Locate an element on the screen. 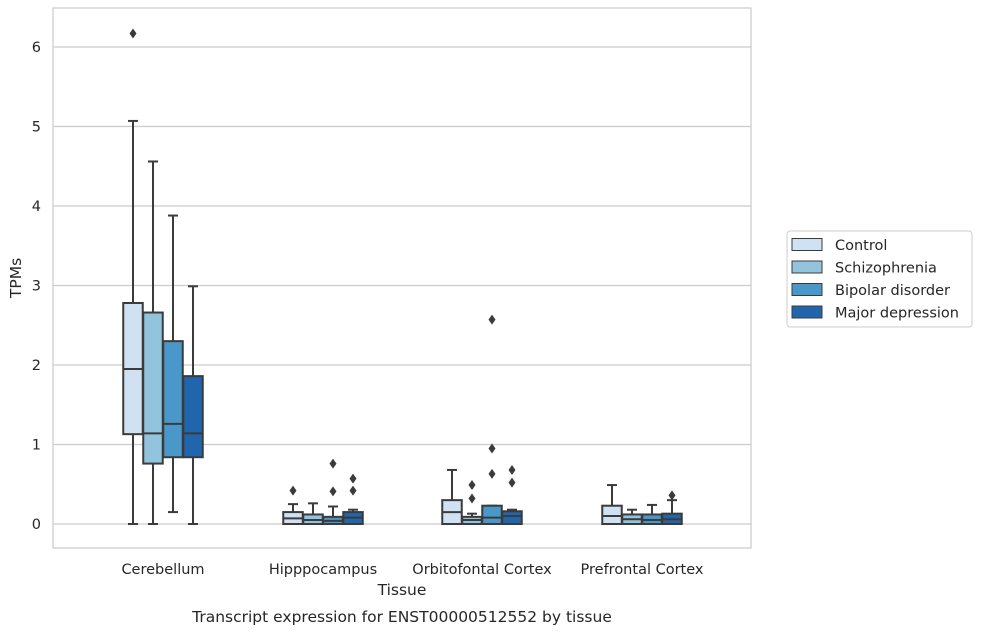 The width and height of the screenshot is (983, 634). x-tick-label: Hipppocampus is located at coordinates (323, 570).